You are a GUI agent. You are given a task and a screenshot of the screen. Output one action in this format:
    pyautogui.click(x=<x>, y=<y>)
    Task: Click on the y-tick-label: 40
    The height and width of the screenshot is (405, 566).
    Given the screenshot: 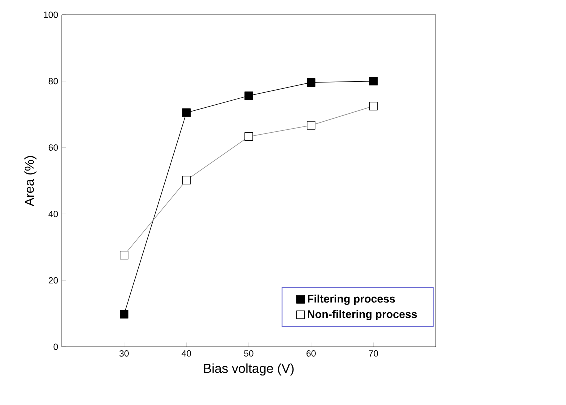 What is the action you would take?
    pyautogui.click(x=53, y=214)
    